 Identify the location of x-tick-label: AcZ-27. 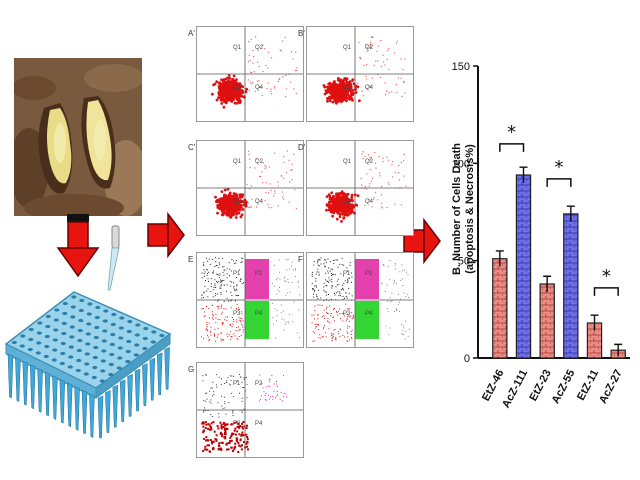
(611, 387).